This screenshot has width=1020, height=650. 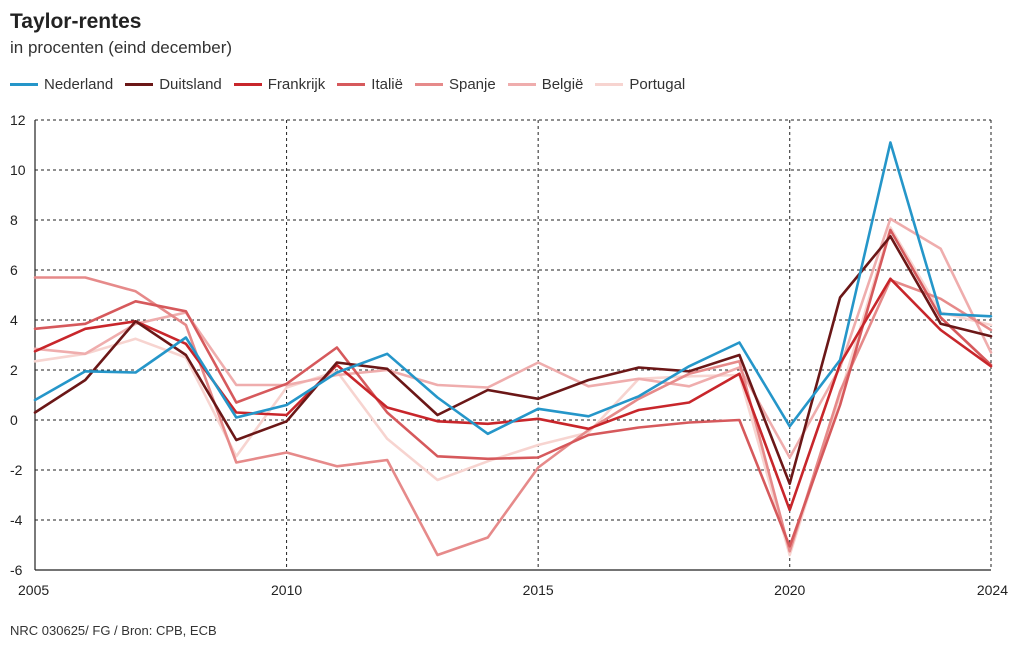 What do you see at coordinates (16, 470) in the screenshot?
I see `y-tick-label: -2` at bounding box center [16, 470].